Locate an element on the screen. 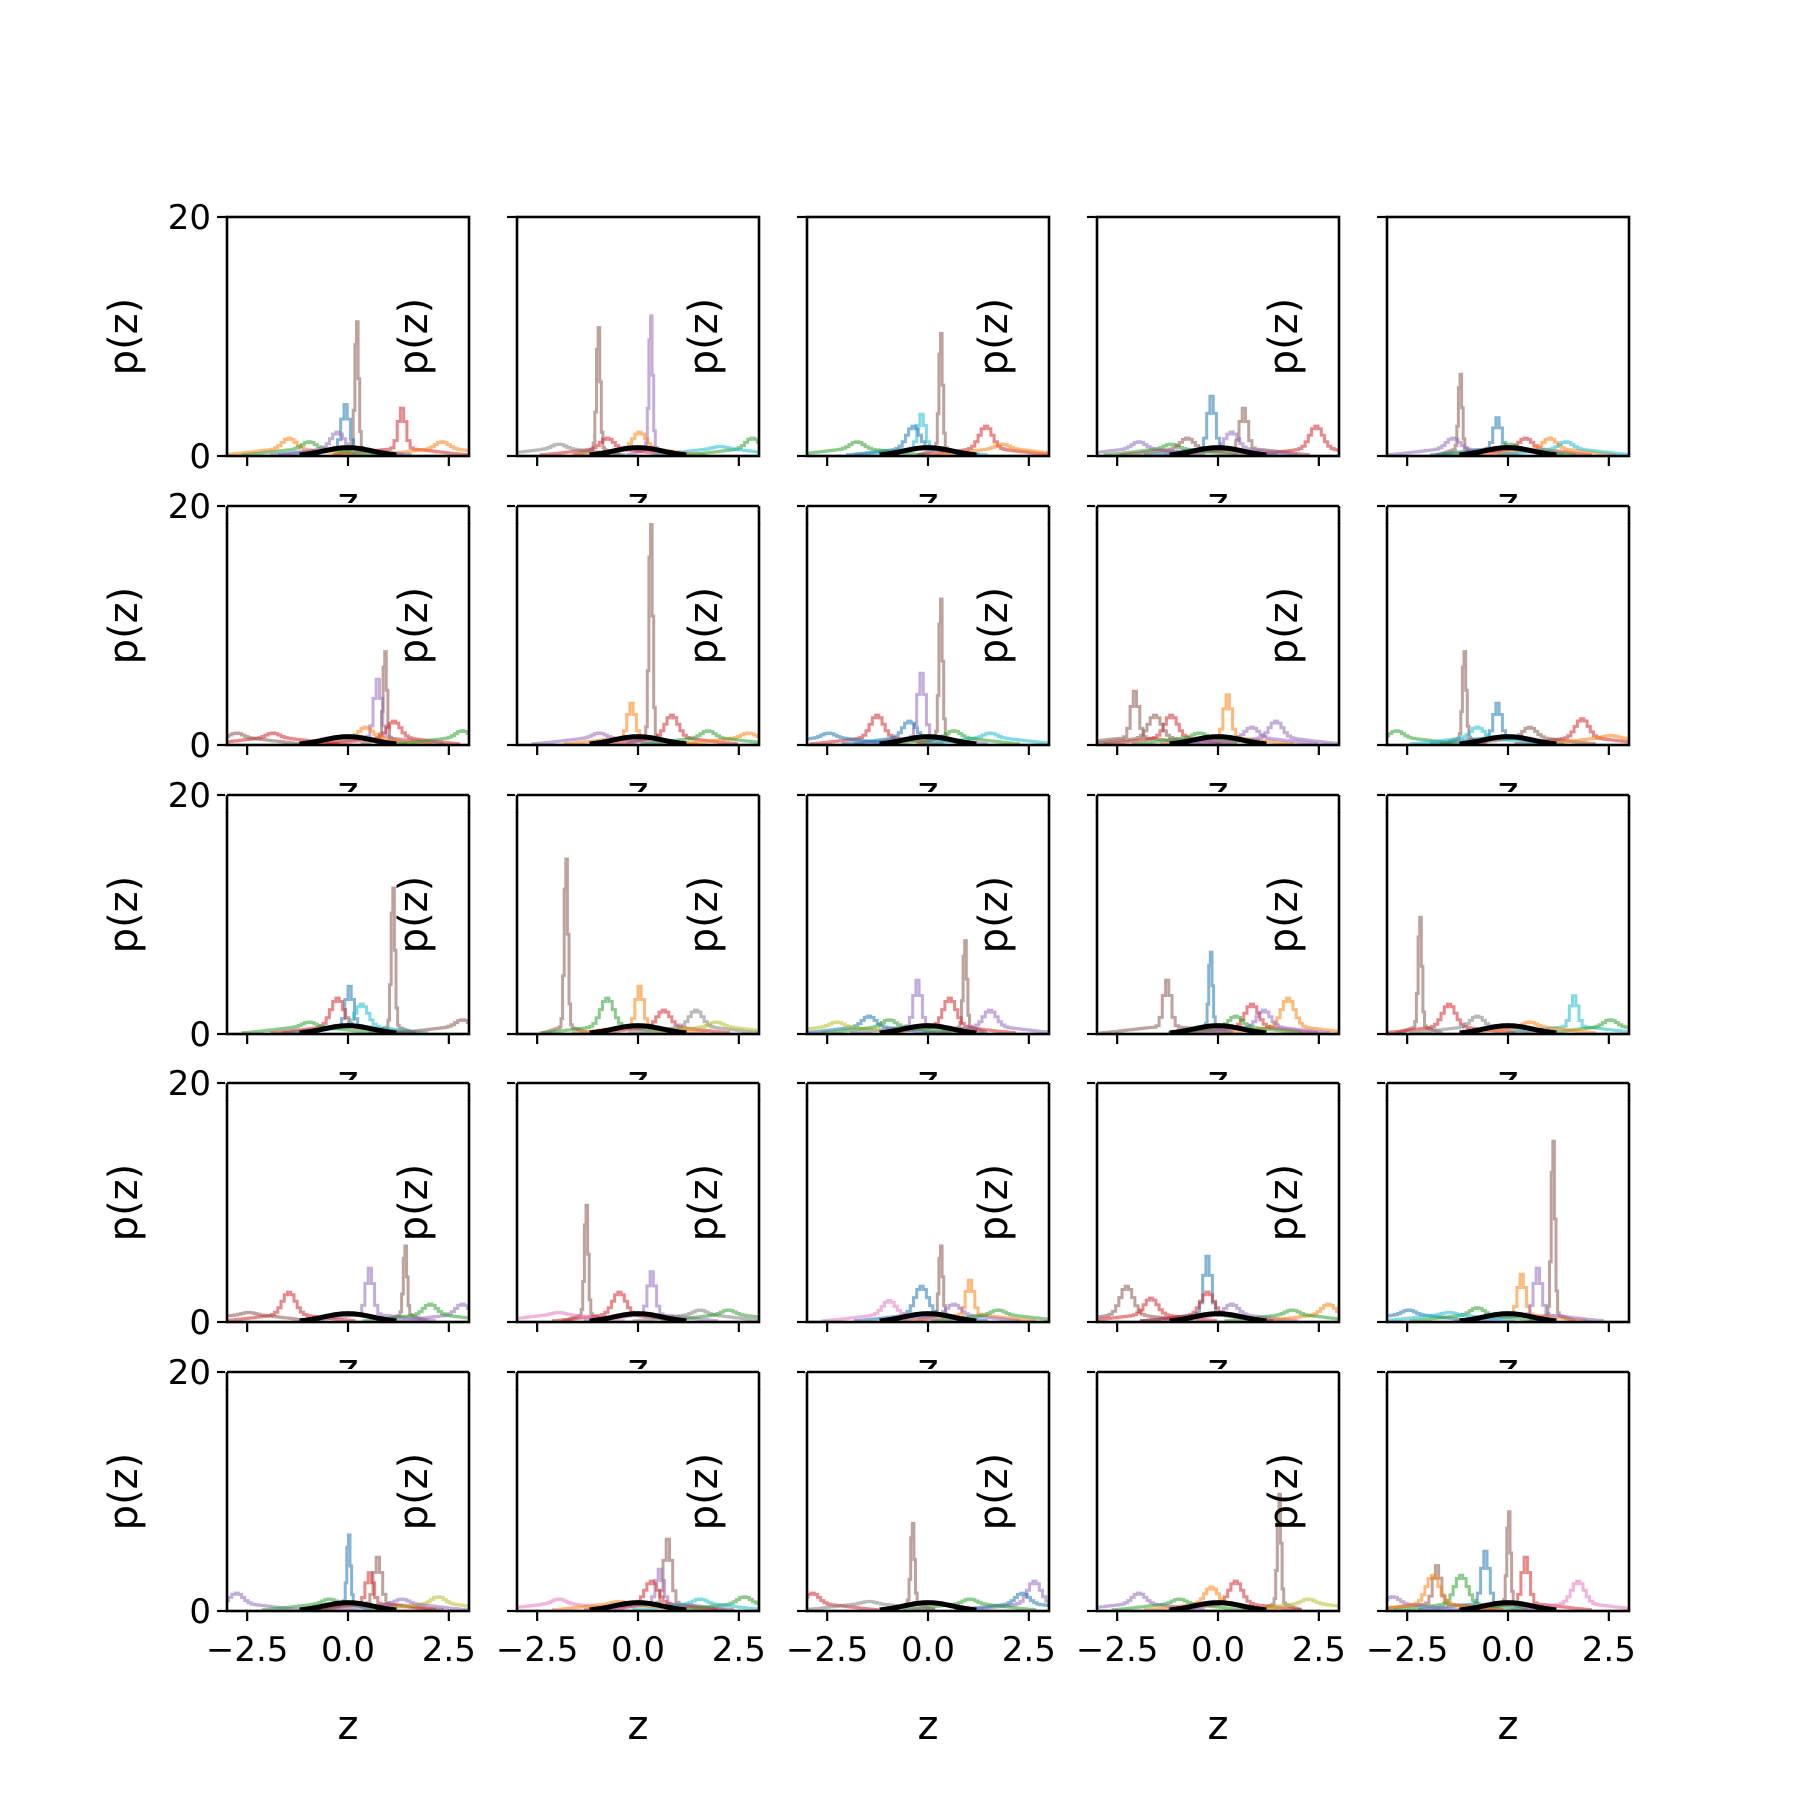  x-axis-label: z is located at coordinates (1508, 1726).